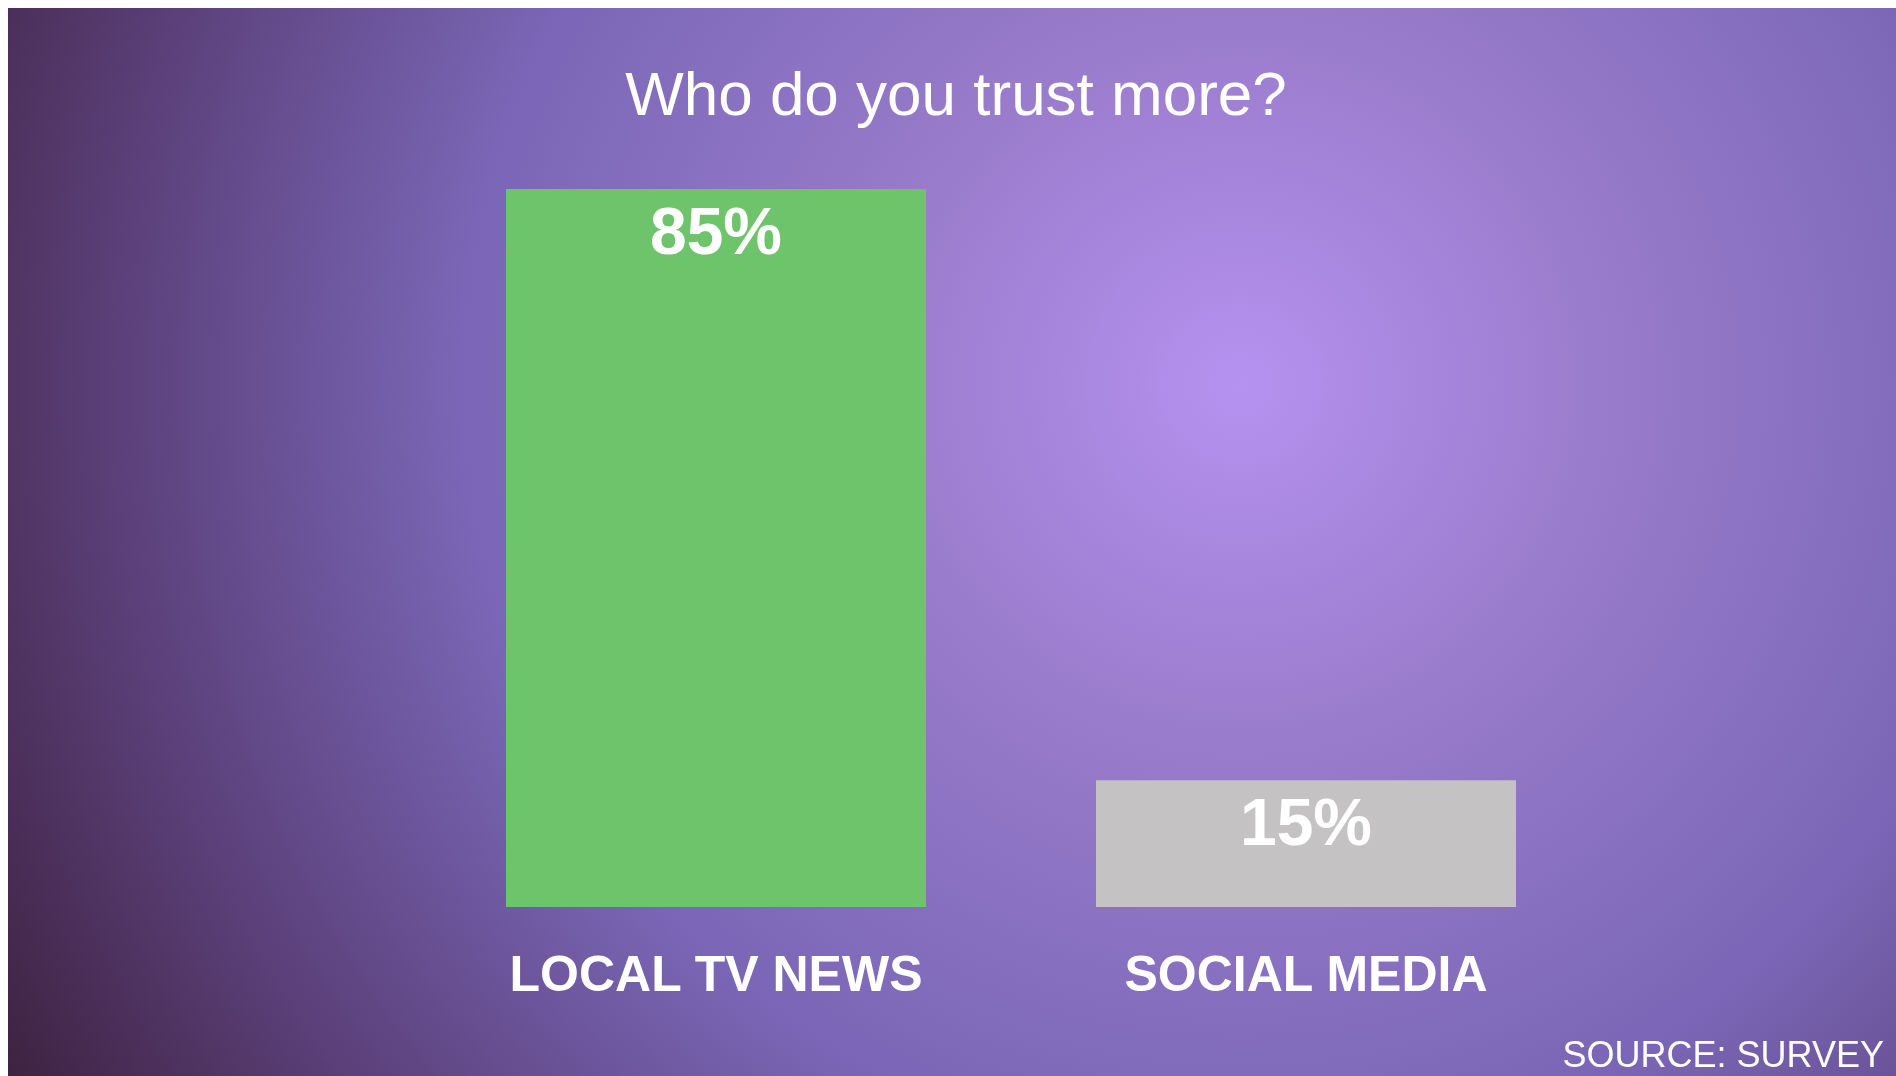 The image size is (1896, 1076). What do you see at coordinates (1306, 822) in the screenshot?
I see `data-label: 15%` at bounding box center [1306, 822].